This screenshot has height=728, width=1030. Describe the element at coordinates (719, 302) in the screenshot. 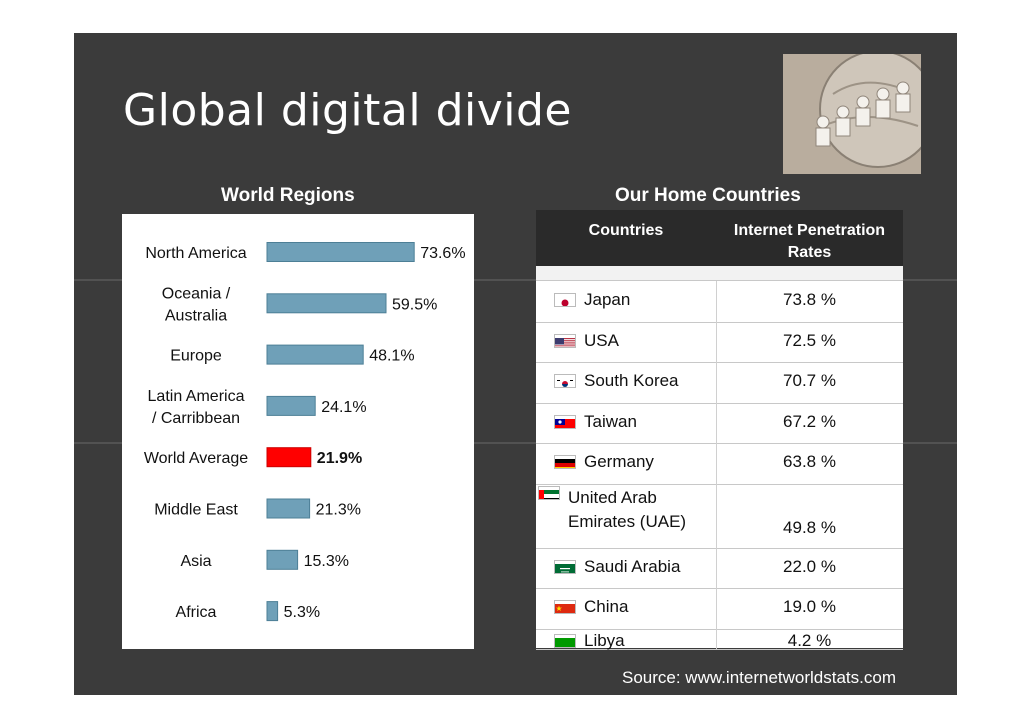

I see `table-row: Japan 73.8 %` at that location.